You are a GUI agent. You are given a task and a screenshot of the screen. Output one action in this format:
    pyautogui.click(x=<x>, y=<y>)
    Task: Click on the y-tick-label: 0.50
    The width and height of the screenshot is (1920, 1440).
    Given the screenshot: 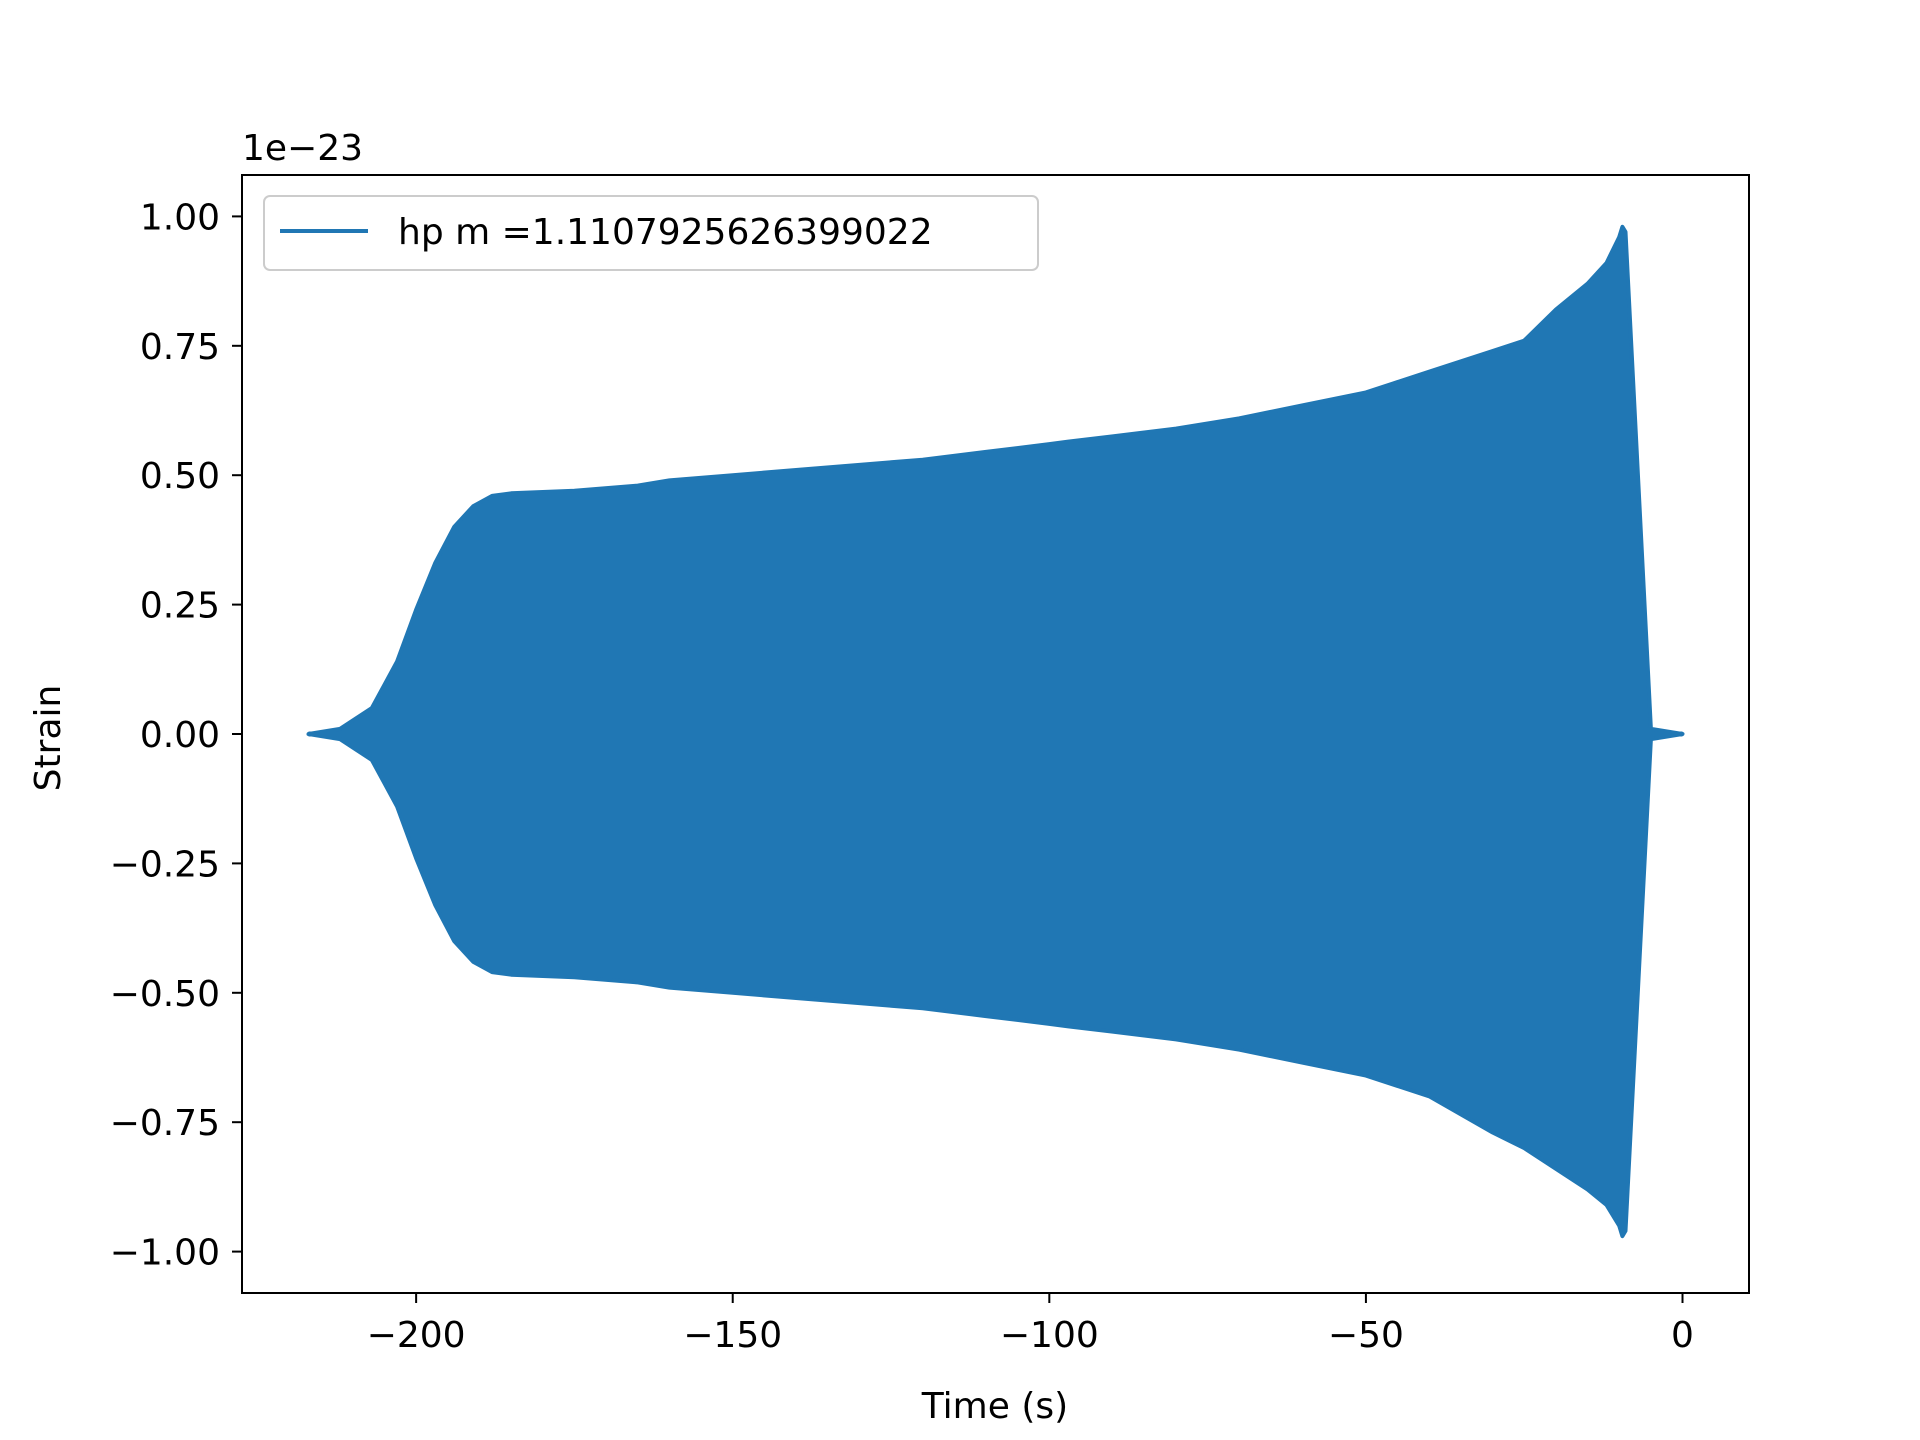 What is the action you would take?
    pyautogui.click(x=180, y=476)
    